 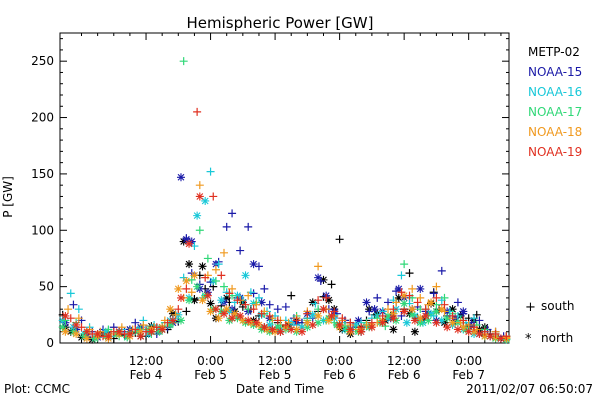 What do you see at coordinates (555, 112) in the screenshot?
I see `legend-entry: NOAA-17` at bounding box center [555, 112].